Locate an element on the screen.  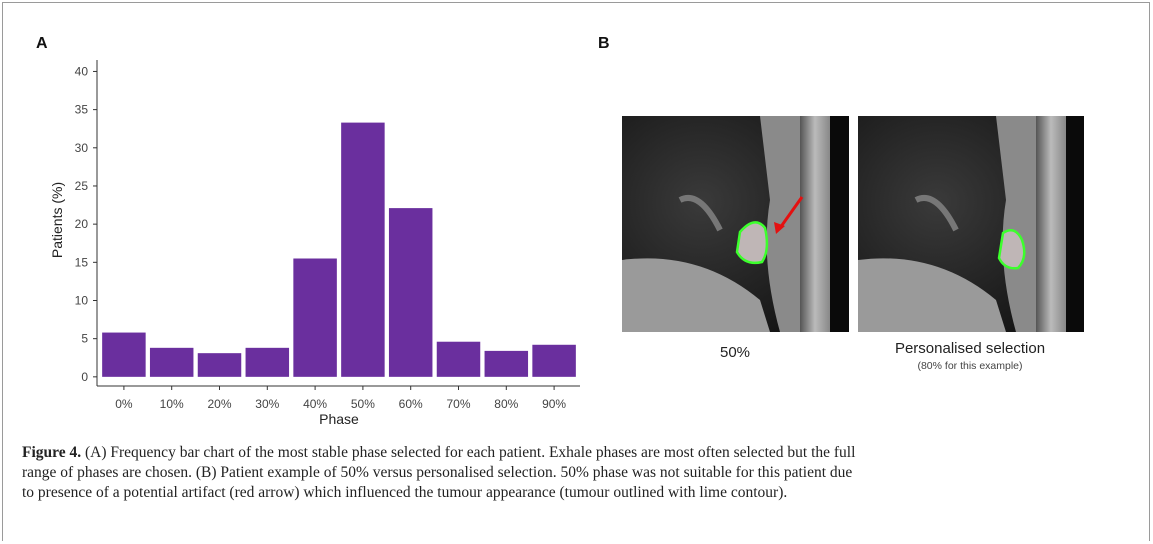
panel-label: B is located at coordinates (604, 43).